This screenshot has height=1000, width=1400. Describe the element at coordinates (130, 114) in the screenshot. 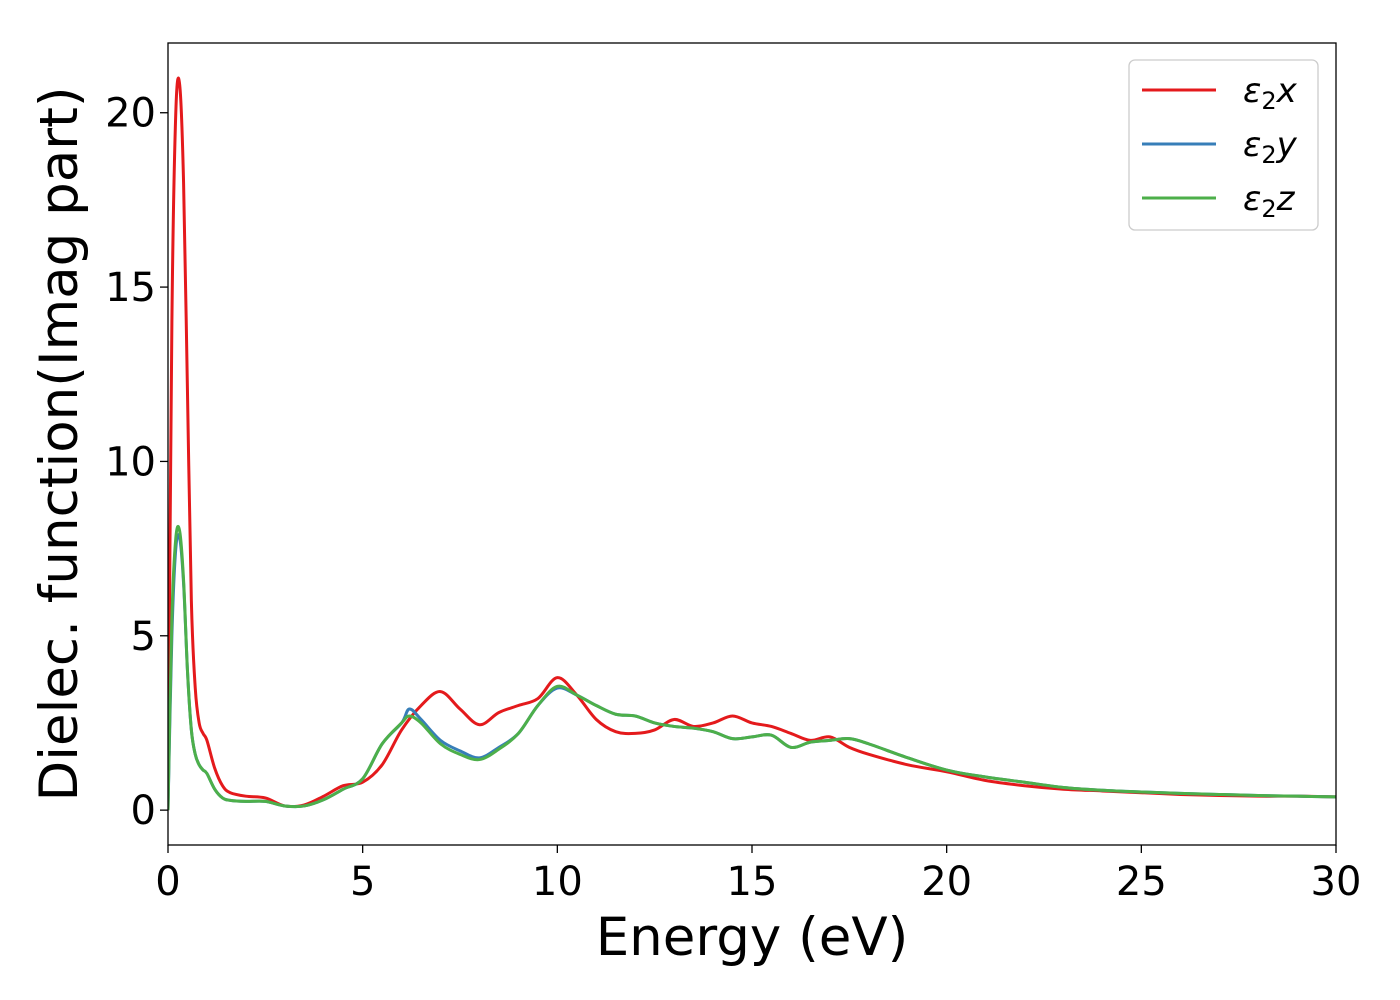

I see `y-tick-label: 20` at that location.